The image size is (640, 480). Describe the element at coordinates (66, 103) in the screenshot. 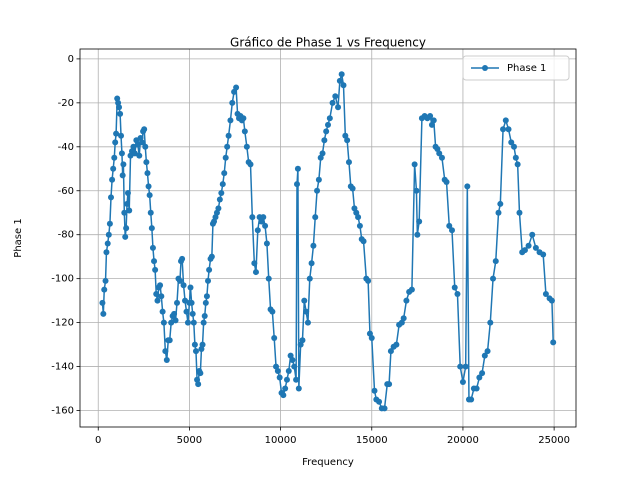

I see `y-tick-label: -20` at that location.